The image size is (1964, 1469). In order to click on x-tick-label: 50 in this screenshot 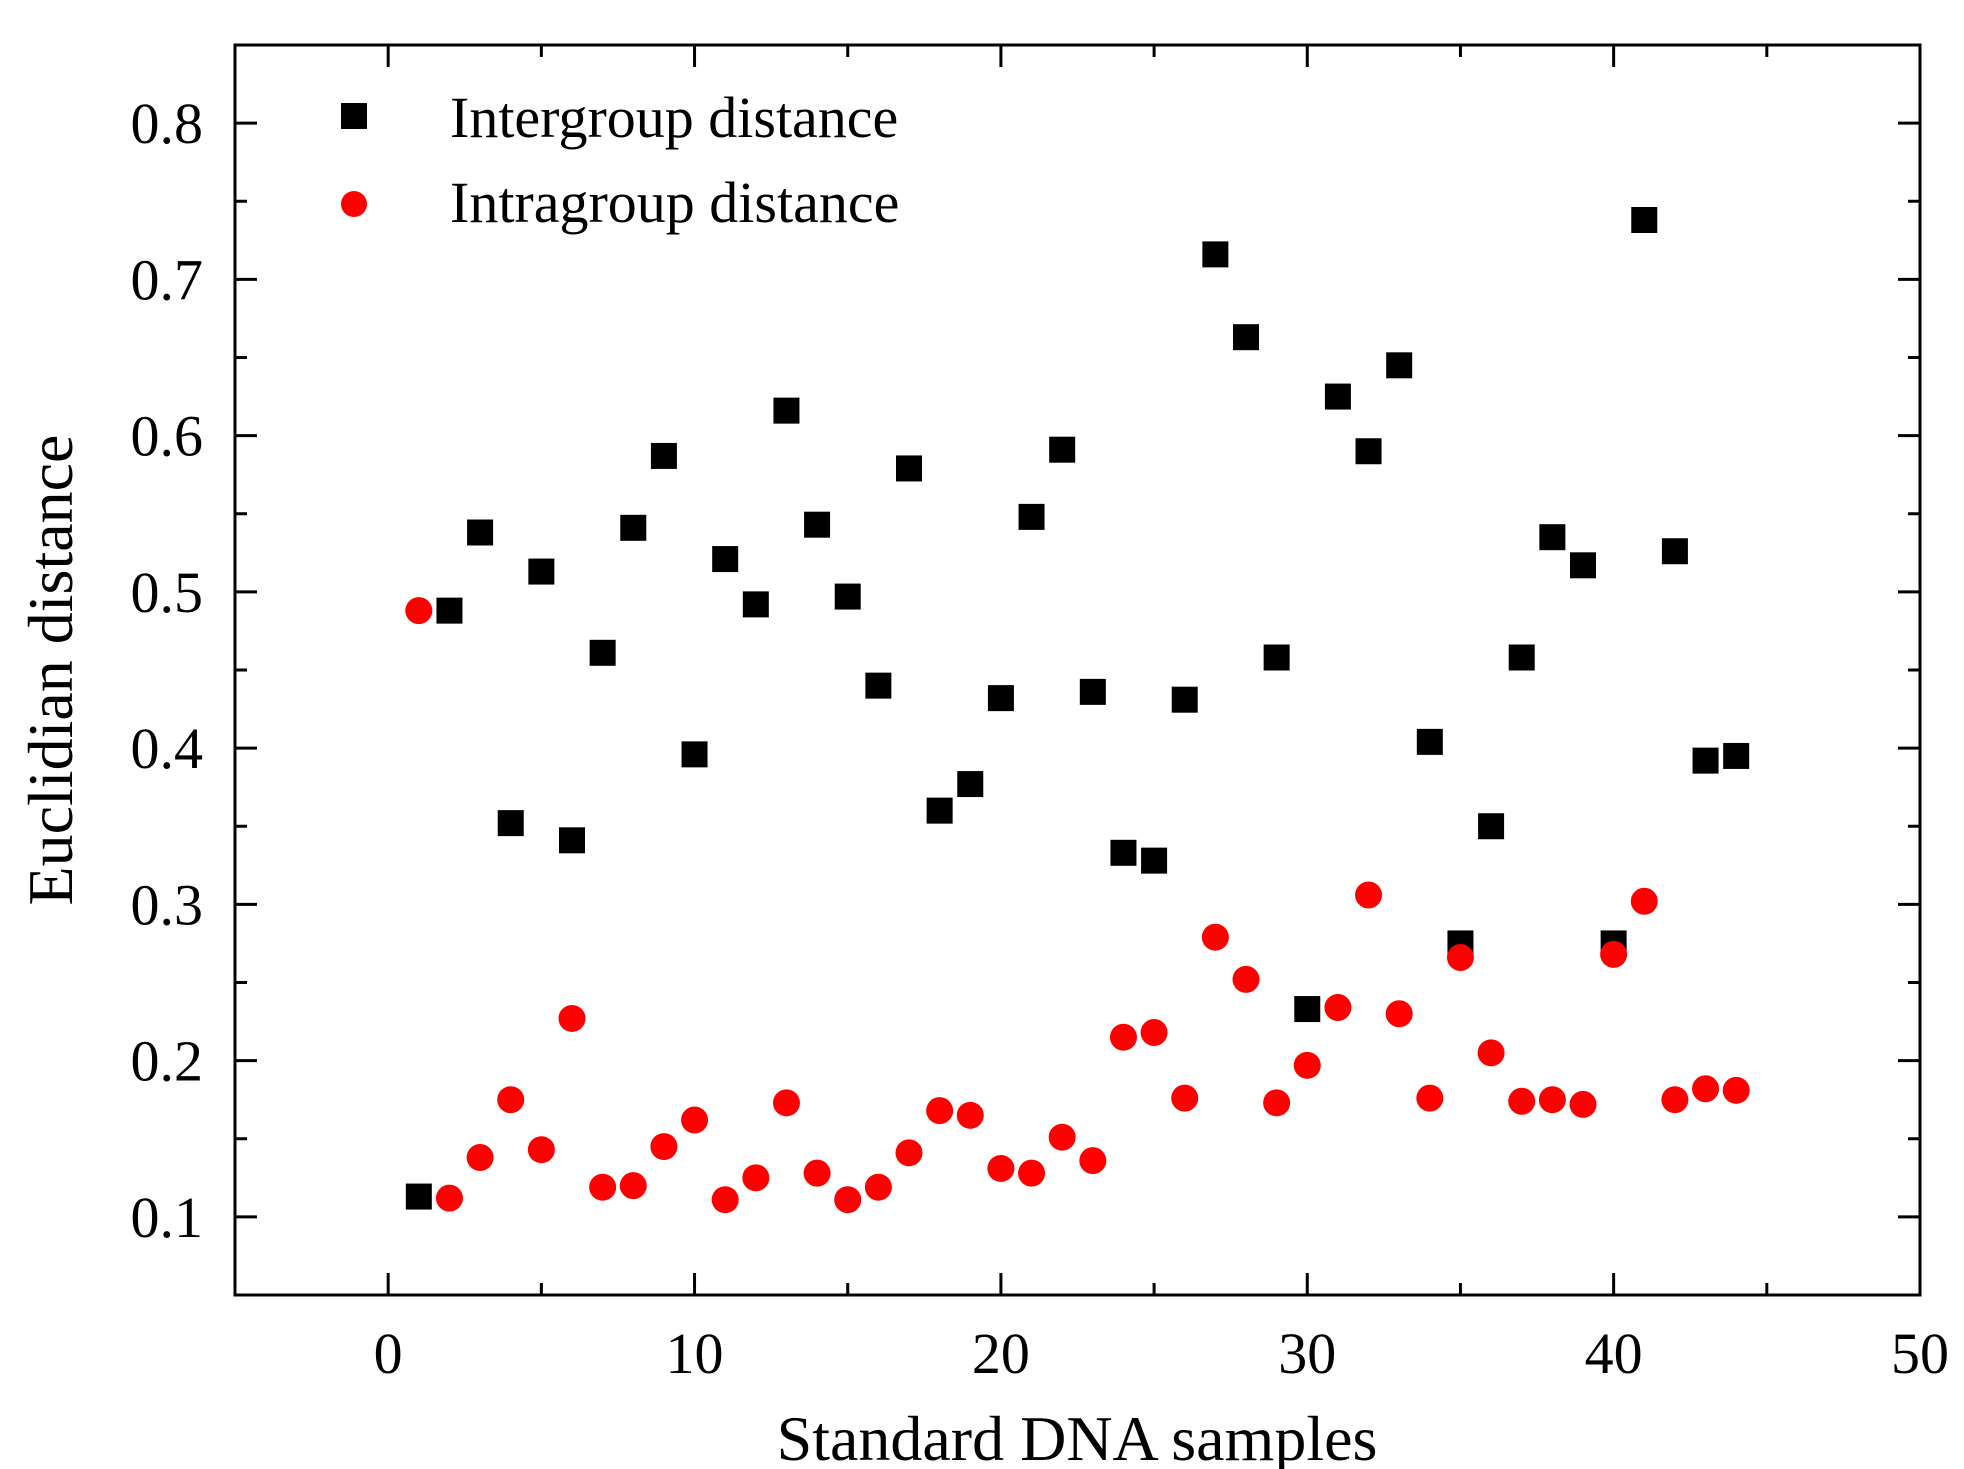, I will do `click(1920, 1353)`.